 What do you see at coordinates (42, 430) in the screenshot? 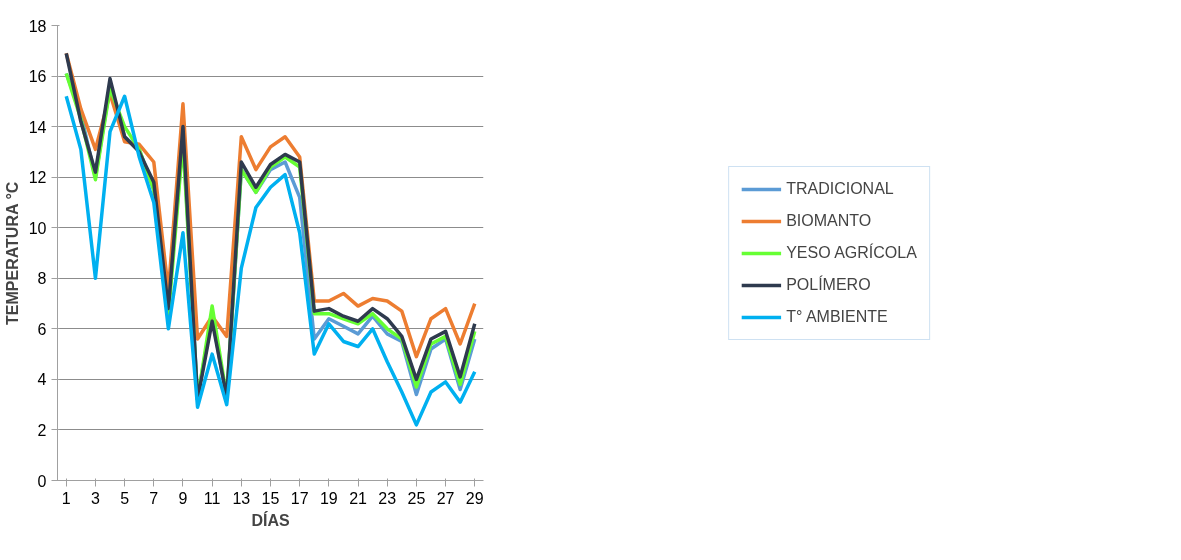
I see `y-tick-label: 2` at bounding box center [42, 430].